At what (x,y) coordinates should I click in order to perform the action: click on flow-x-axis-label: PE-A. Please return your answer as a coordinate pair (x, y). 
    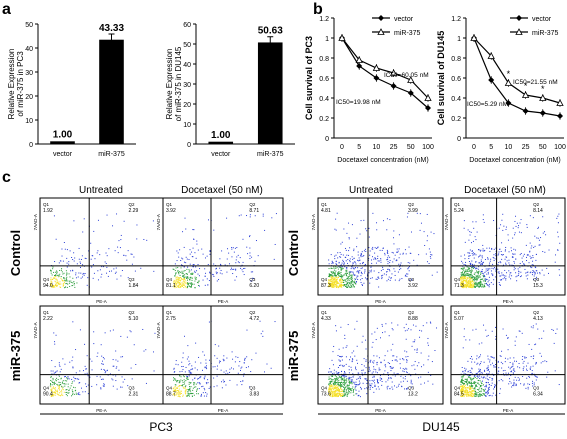
    Looking at the image, I should click on (508, 301).